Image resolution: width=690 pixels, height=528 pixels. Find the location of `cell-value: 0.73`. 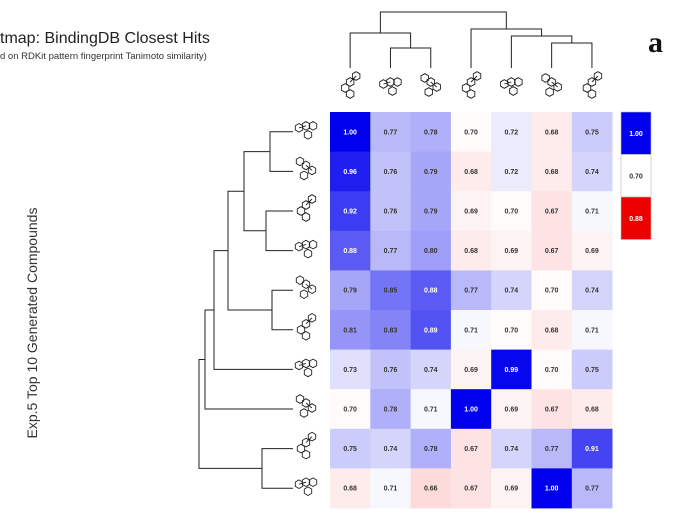

cell-value: 0.73 is located at coordinates (350, 370).